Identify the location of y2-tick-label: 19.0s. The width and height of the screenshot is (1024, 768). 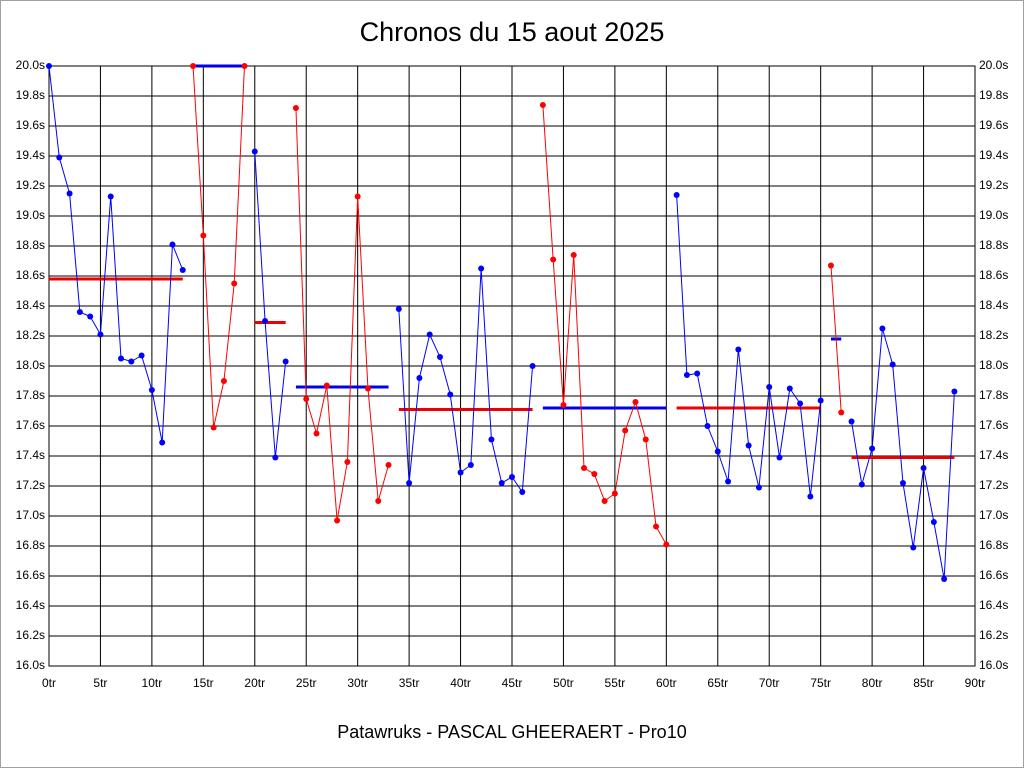
(993, 215).